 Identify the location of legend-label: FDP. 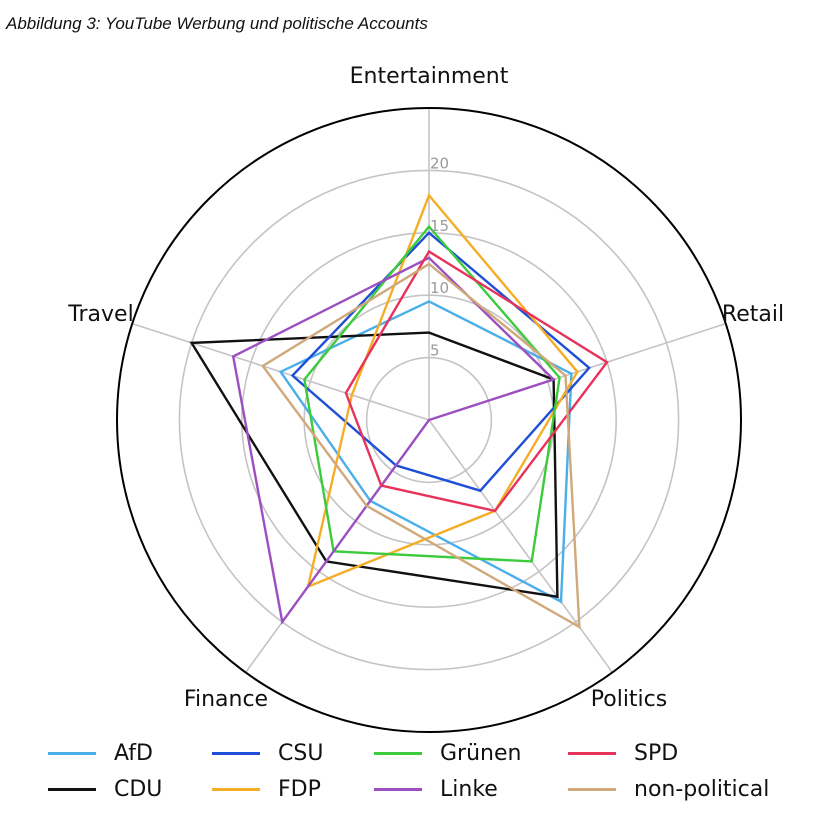
(299, 789).